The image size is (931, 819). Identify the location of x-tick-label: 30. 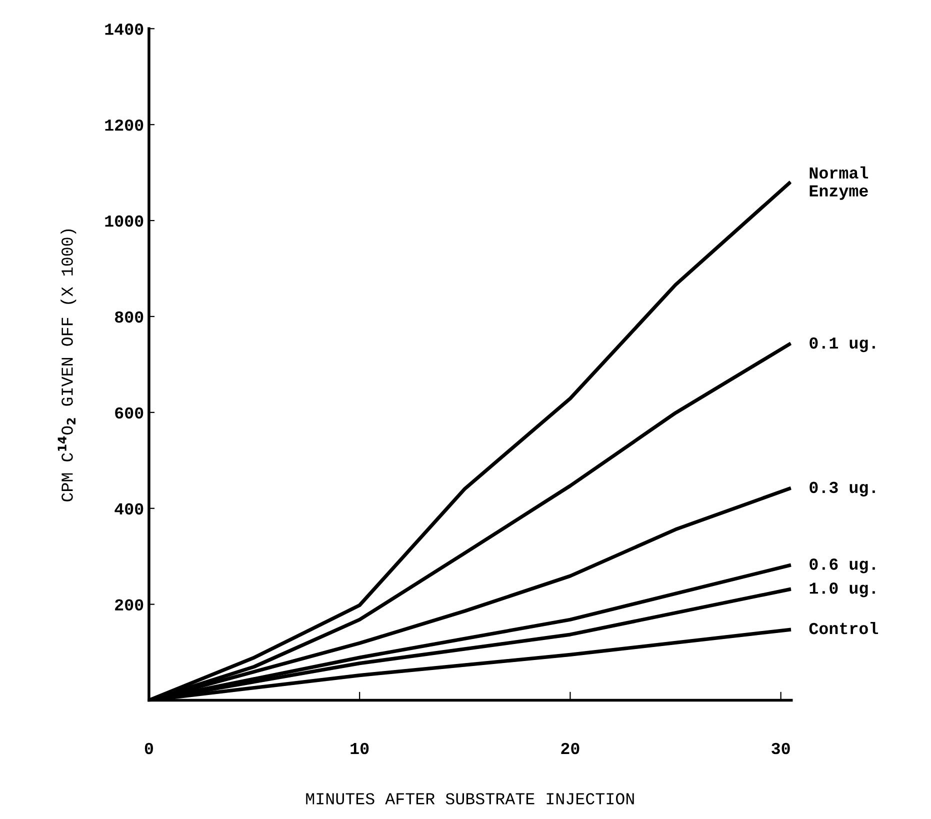
(781, 748).